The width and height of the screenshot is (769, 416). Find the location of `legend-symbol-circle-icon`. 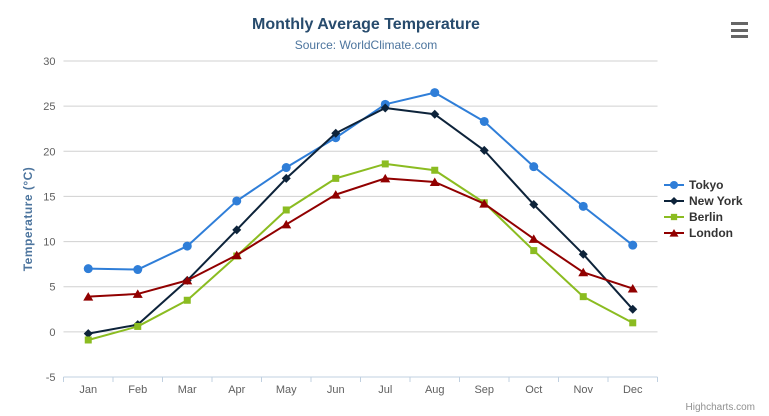

legend-symbol-circle-icon is located at coordinates (674, 185).